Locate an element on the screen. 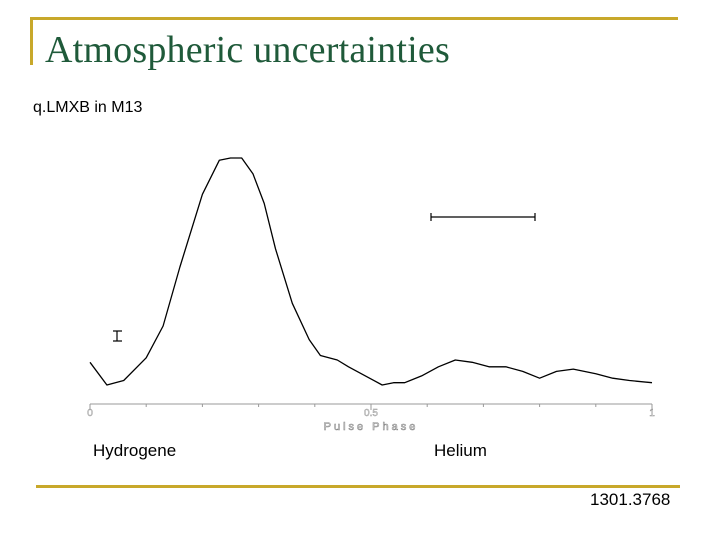  x-axis-tick-labels: 0 0.5 1 is located at coordinates (371, 414).